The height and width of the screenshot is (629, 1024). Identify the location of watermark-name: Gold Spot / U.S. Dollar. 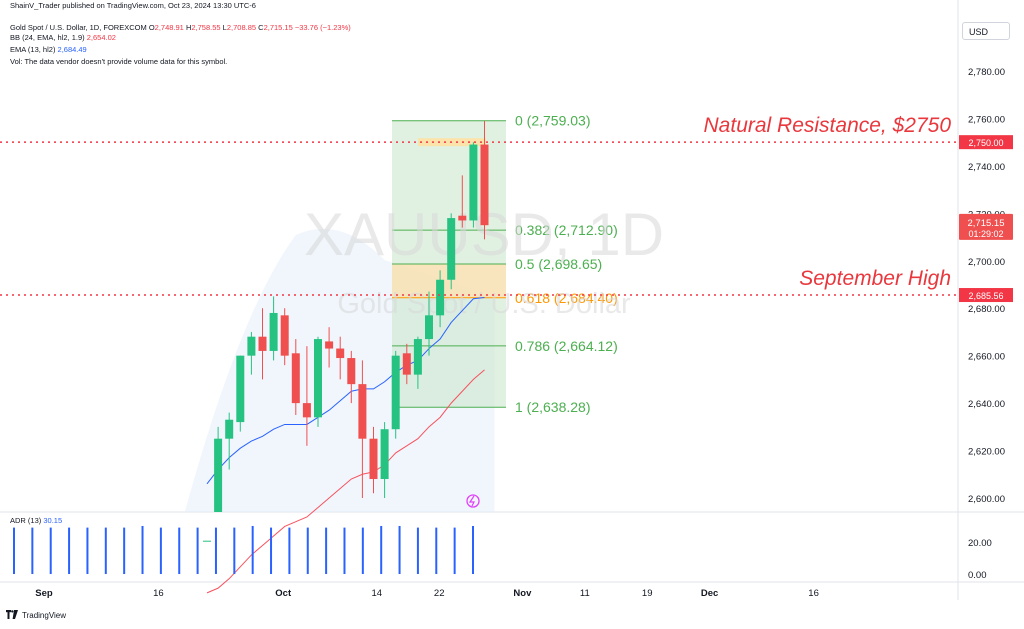
(484, 304).